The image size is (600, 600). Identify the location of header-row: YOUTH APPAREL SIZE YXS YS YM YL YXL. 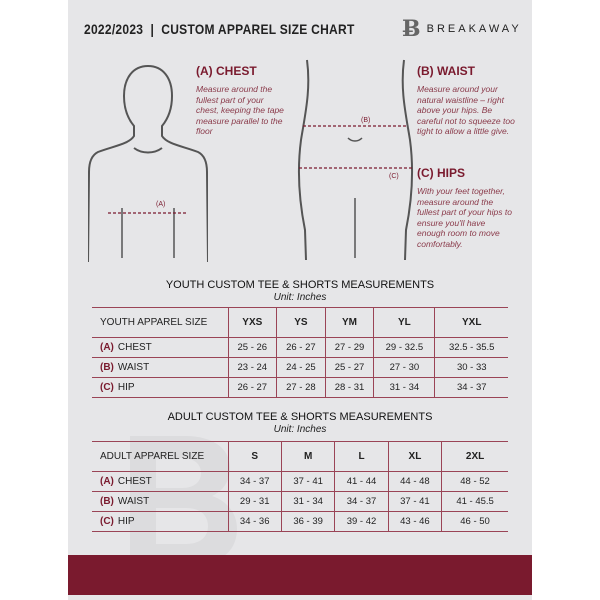
(300, 322).